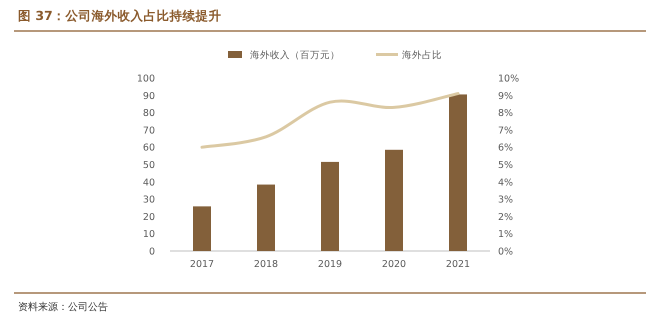 This screenshot has width=661, height=327. Describe the element at coordinates (148, 148) in the screenshot. I see `y-tick-label: 60` at that location.